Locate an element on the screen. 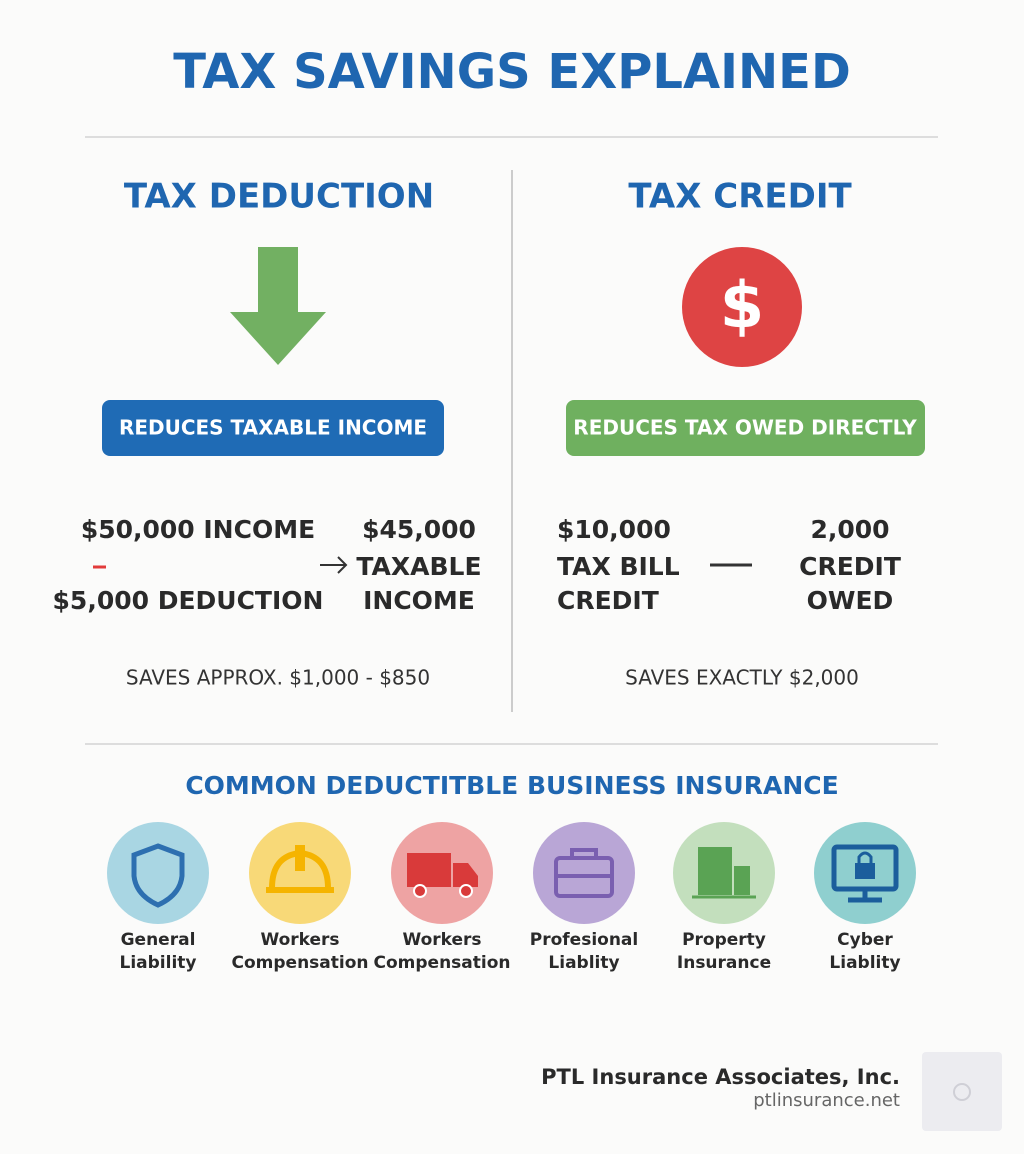 This screenshot has width=1024, height=1154. dollar-symbol: $ is located at coordinates (742, 307).